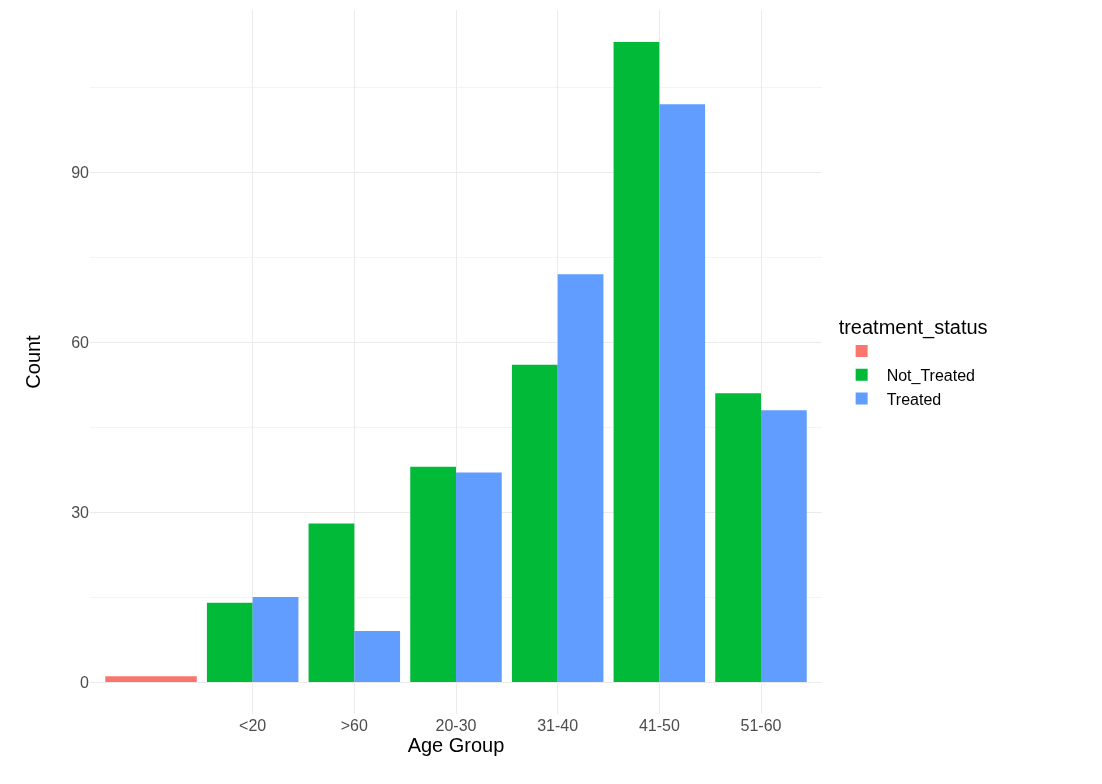  What do you see at coordinates (80, 342) in the screenshot?
I see `y-tick-label: 60` at bounding box center [80, 342].